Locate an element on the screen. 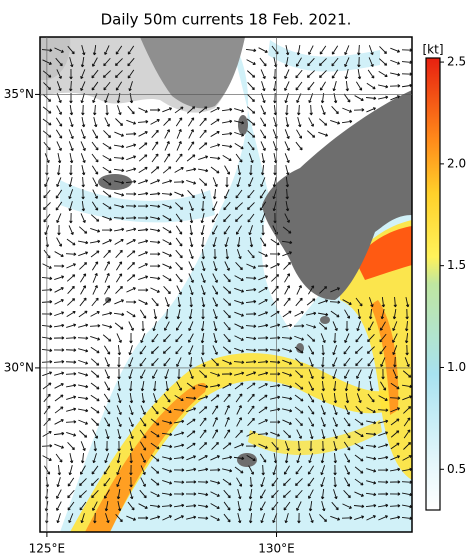  colorbar-tick-label: 1.5 is located at coordinates (456, 265).